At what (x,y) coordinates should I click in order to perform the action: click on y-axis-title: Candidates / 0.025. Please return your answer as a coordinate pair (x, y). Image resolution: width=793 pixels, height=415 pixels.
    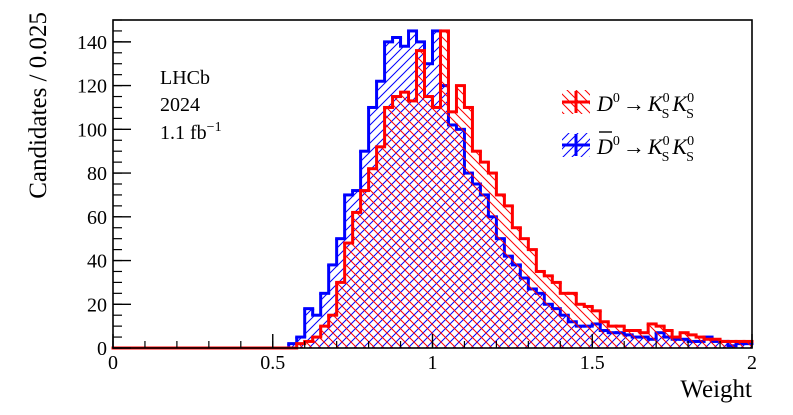
    Looking at the image, I should click on (38, 105).